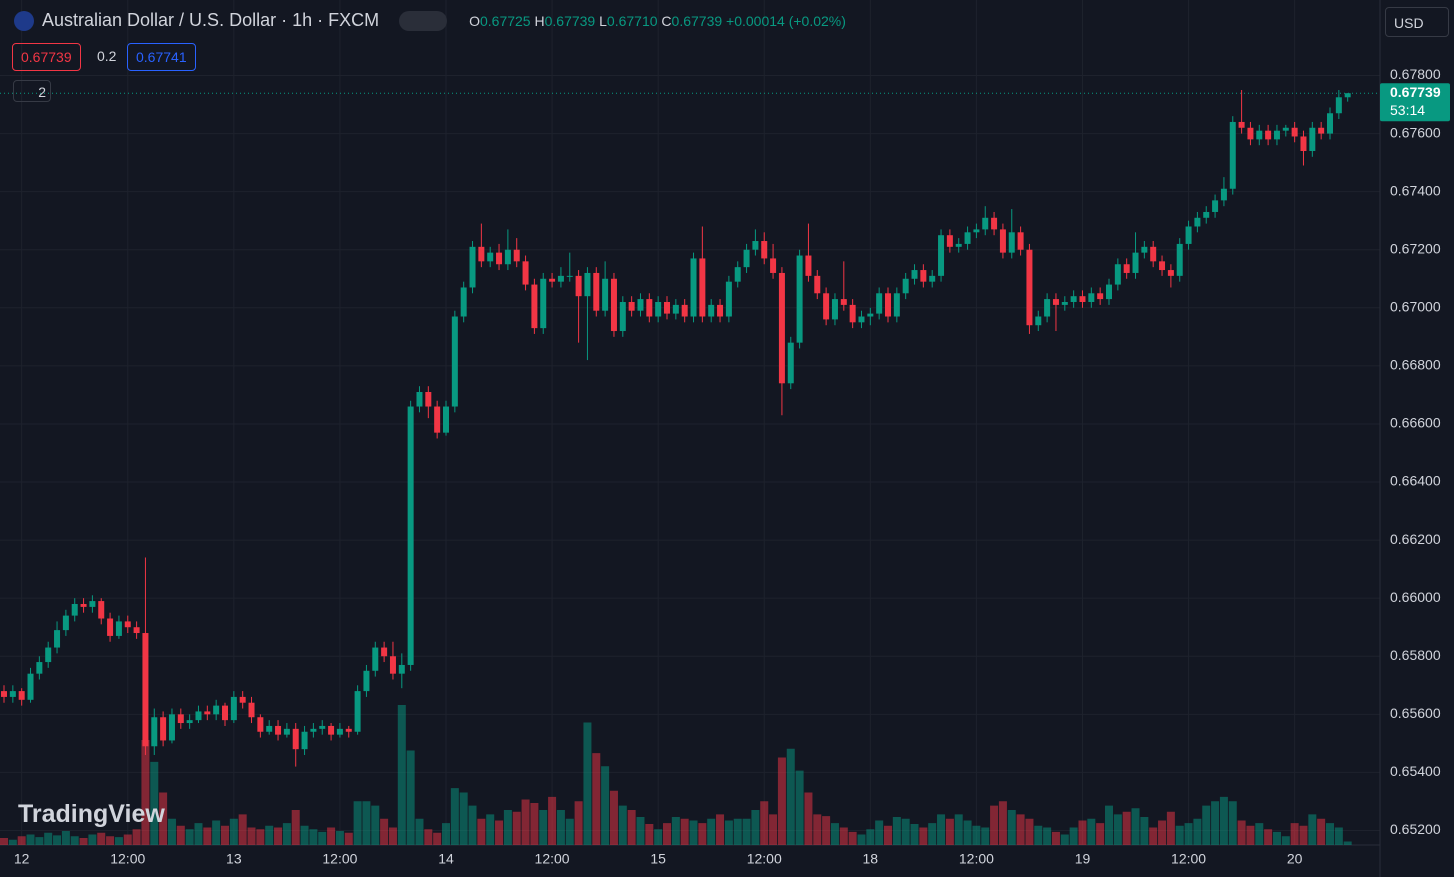 This screenshot has width=1454, height=877. Describe the element at coordinates (32, 91) in the screenshot. I see `indicators-toggle: 2` at that location.